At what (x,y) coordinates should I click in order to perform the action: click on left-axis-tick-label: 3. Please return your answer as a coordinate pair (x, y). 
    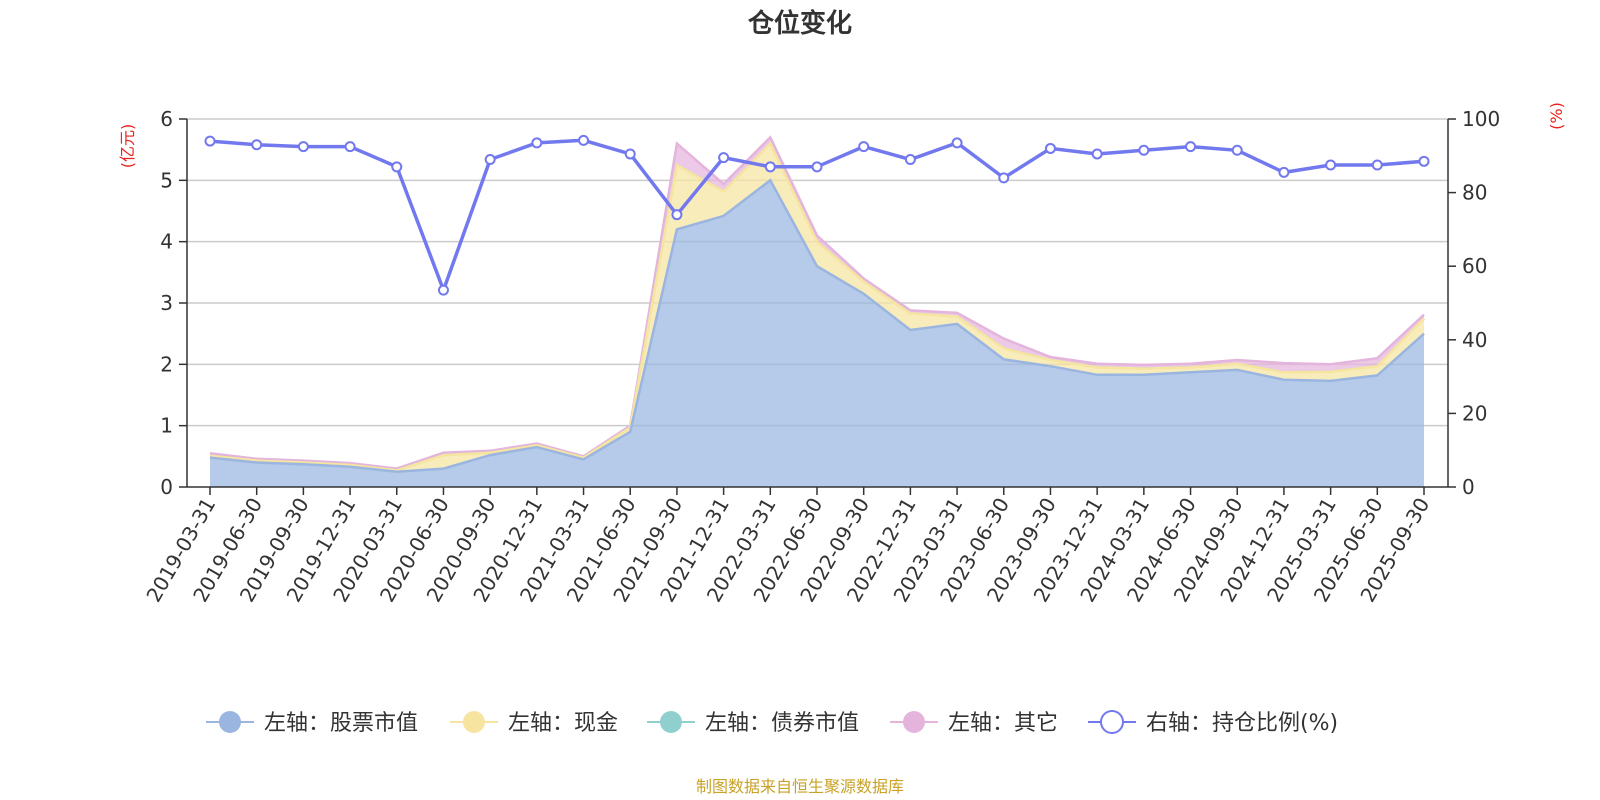
    Looking at the image, I should click on (166, 303).